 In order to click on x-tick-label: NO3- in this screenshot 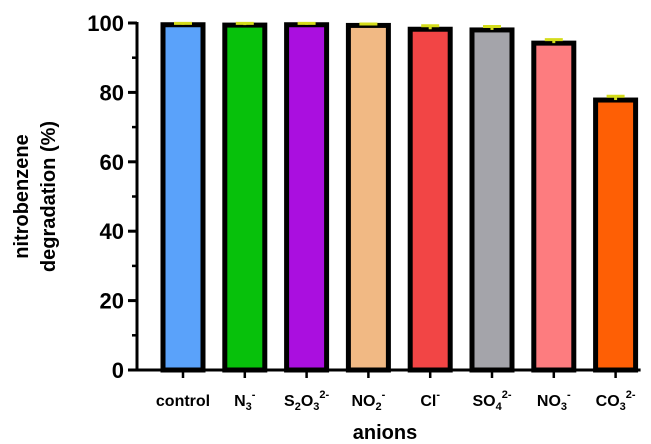, I will do `click(554, 401)`.